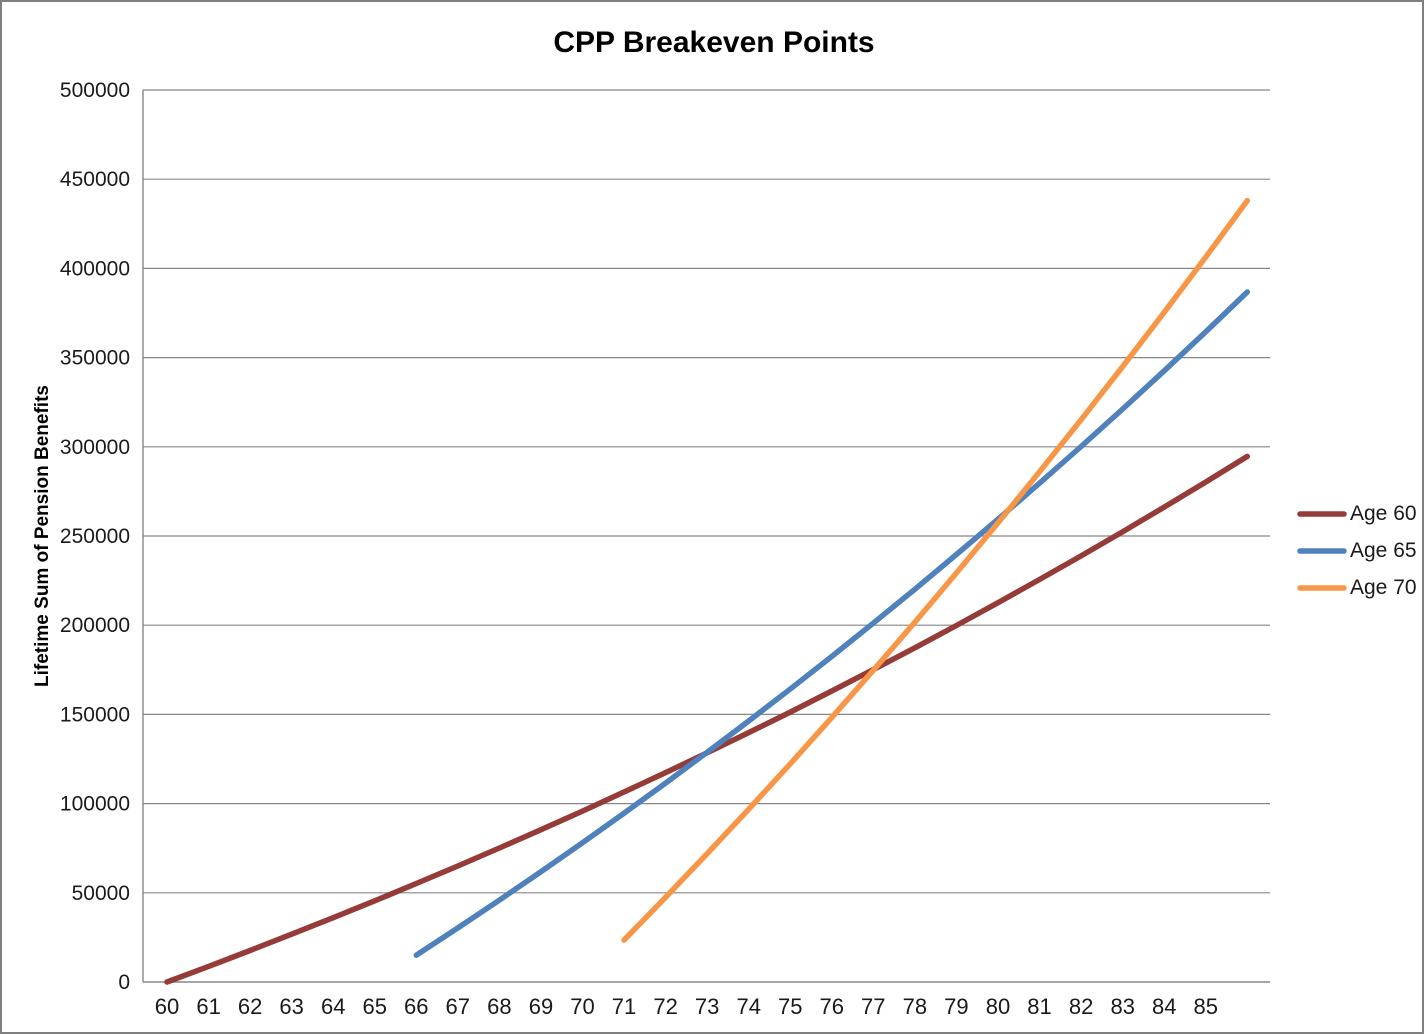 Image resolution: width=1424 pixels, height=1034 pixels. I want to click on legend-label-age-70: Age 70, so click(1383, 587).